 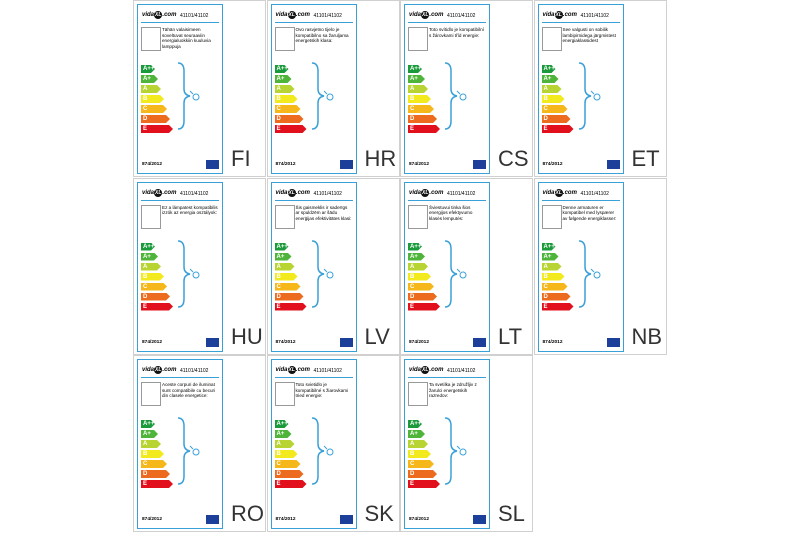 I want to click on language-code: FI, so click(x=241, y=158).